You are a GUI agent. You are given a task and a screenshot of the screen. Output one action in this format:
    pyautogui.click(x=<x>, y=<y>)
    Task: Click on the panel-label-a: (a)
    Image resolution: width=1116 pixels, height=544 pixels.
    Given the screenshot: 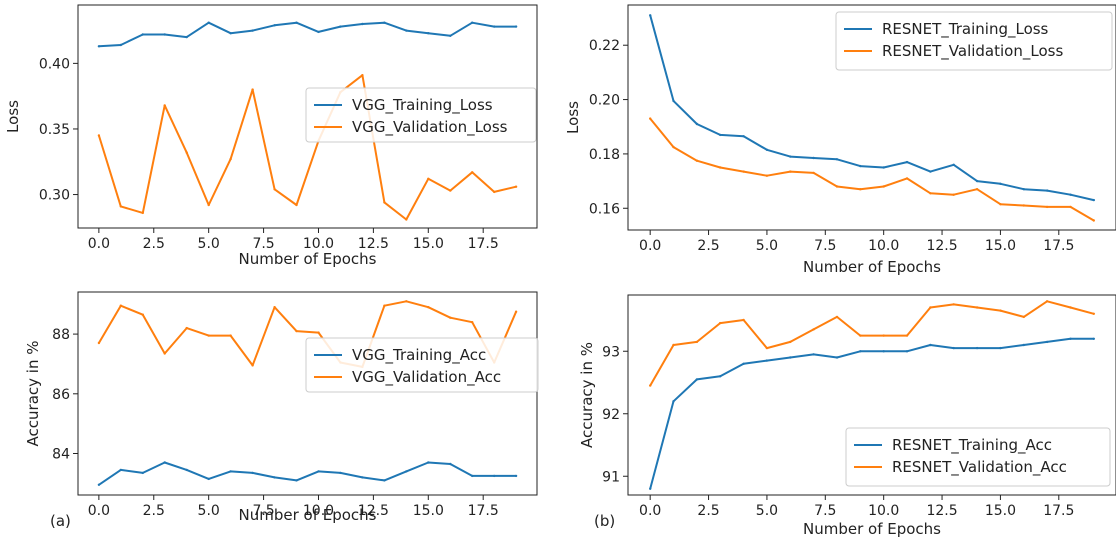 What is the action you would take?
    pyautogui.click(x=60, y=521)
    